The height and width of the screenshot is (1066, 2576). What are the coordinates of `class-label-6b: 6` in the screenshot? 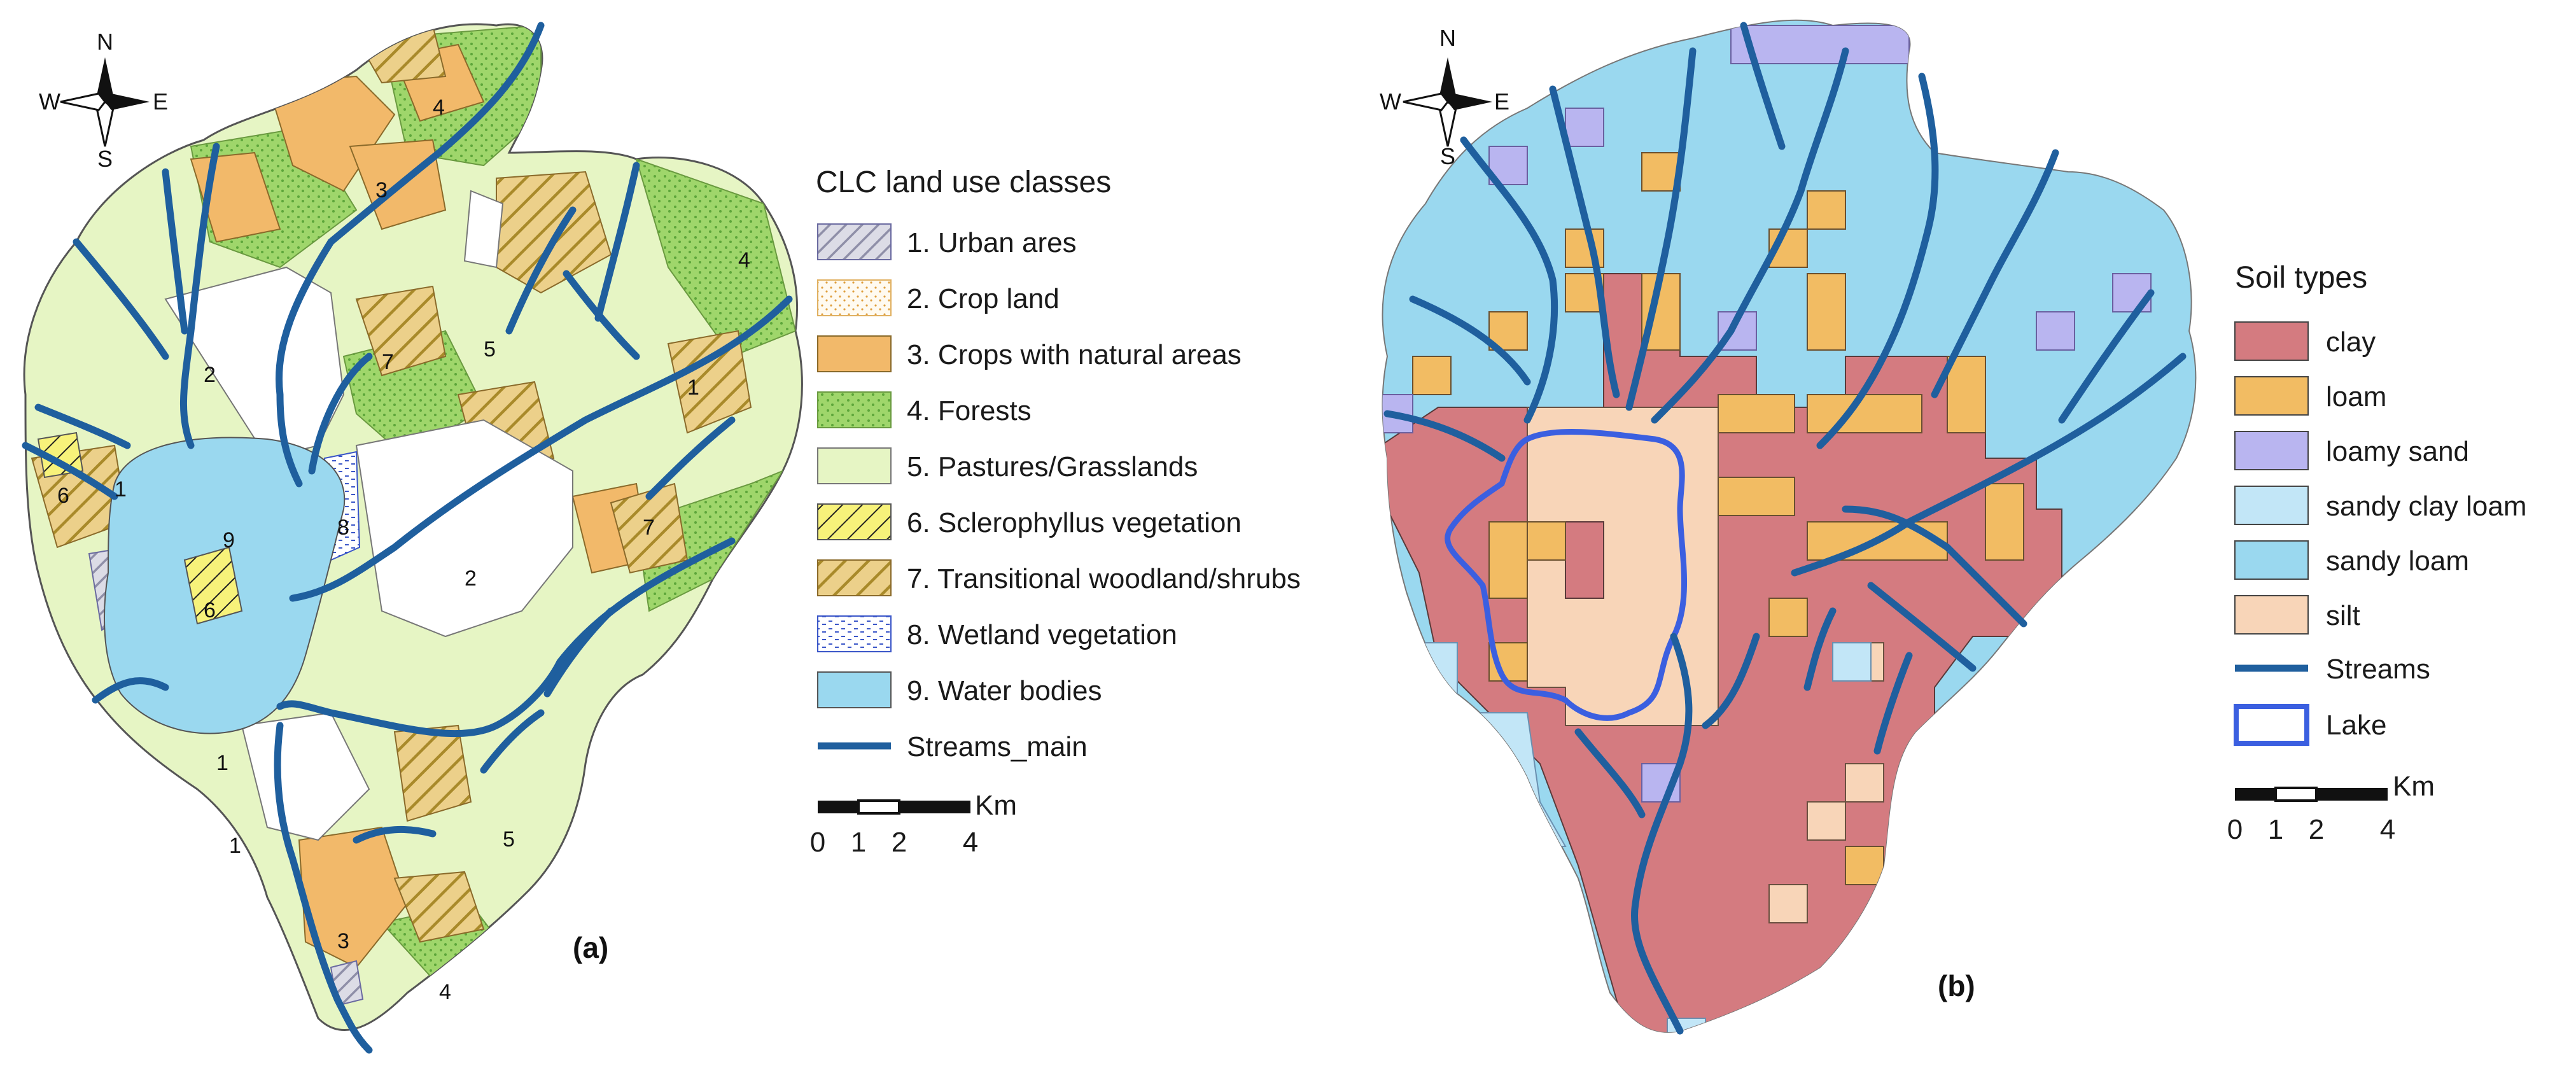 It's located at (210, 610).